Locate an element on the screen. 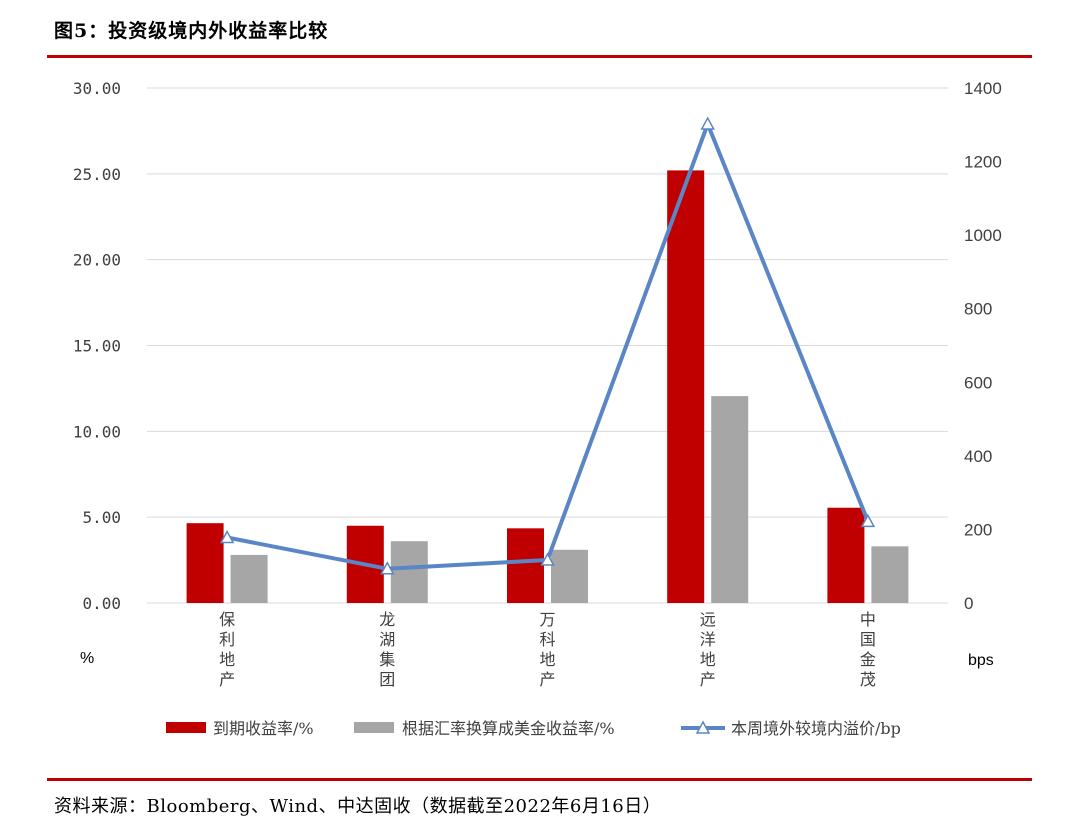 Image resolution: width=1080 pixels, height=823 pixels. y-tick-label: 5.00 is located at coordinates (101, 517).